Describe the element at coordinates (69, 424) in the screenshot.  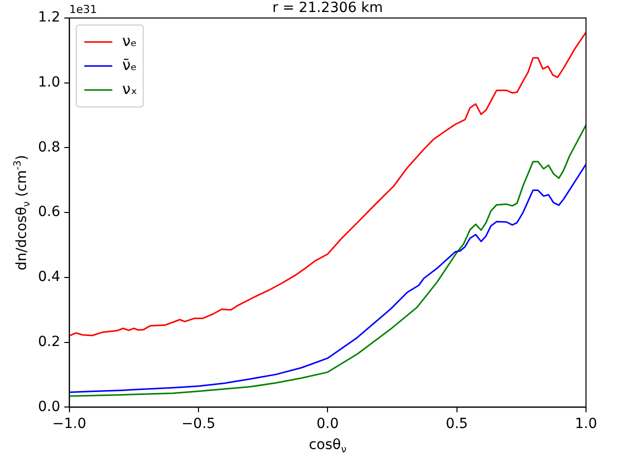
I see `x-tick-label: −1.0` at that location.